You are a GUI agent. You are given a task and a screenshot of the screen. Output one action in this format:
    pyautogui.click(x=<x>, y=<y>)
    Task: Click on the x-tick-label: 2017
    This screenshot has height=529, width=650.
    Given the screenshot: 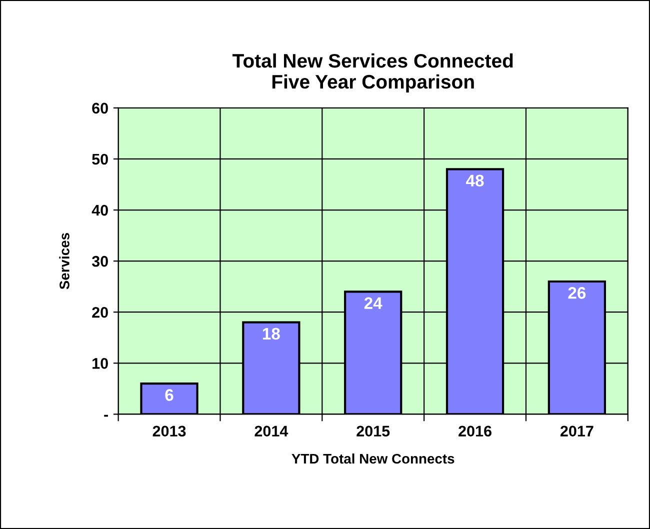 What is the action you would take?
    pyautogui.click(x=577, y=431)
    